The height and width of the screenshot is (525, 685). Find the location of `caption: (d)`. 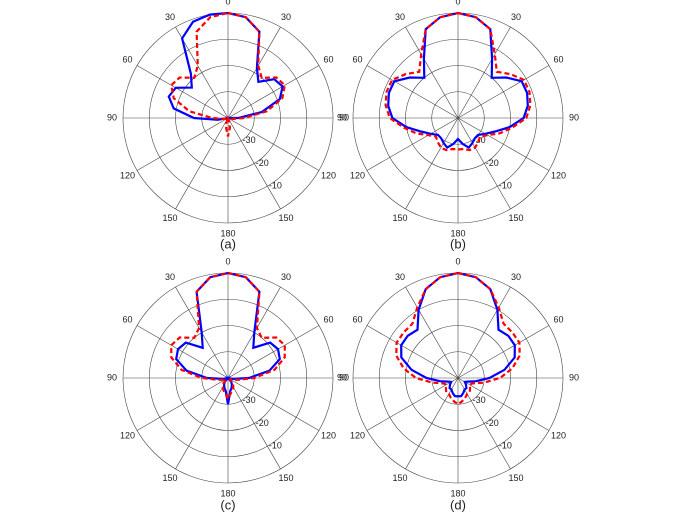

caption: (d) is located at coordinates (458, 504).